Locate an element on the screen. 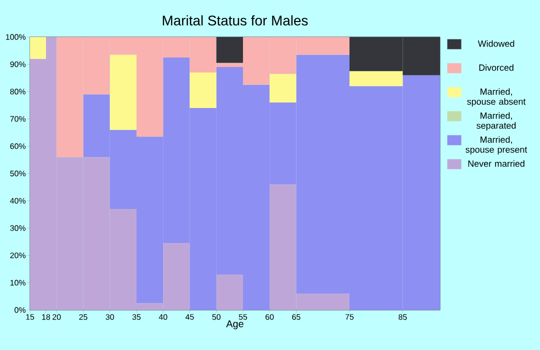  x-axis-title: Age is located at coordinates (235, 325).